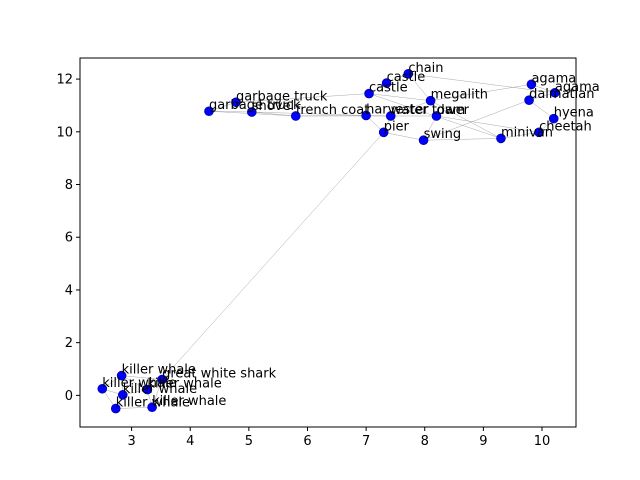  What do you see at coordinates (397, 126) in the screenshot?
I see `point-label: pier` at bounding box center [397, 126].